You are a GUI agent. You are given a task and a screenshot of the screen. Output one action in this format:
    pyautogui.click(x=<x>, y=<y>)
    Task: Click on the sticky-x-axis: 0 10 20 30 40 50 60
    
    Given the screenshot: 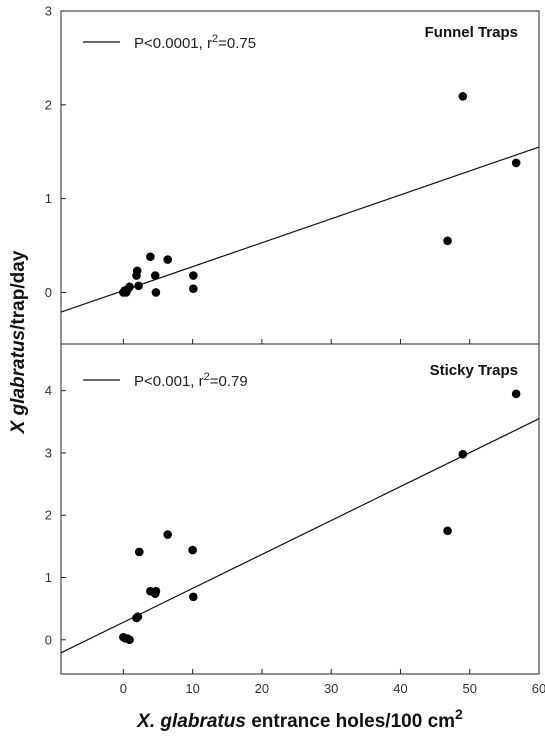 What is the action you would take?
    pyautogui.click(x=332, y=682)
    